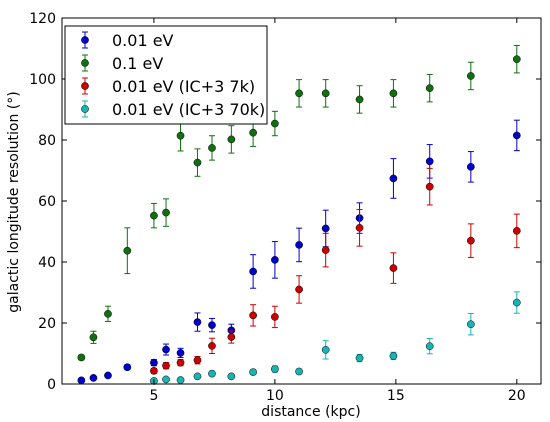 This screenshot has height=422, width=550. I want to click on x-tick-label: 5, so click(153, 396).